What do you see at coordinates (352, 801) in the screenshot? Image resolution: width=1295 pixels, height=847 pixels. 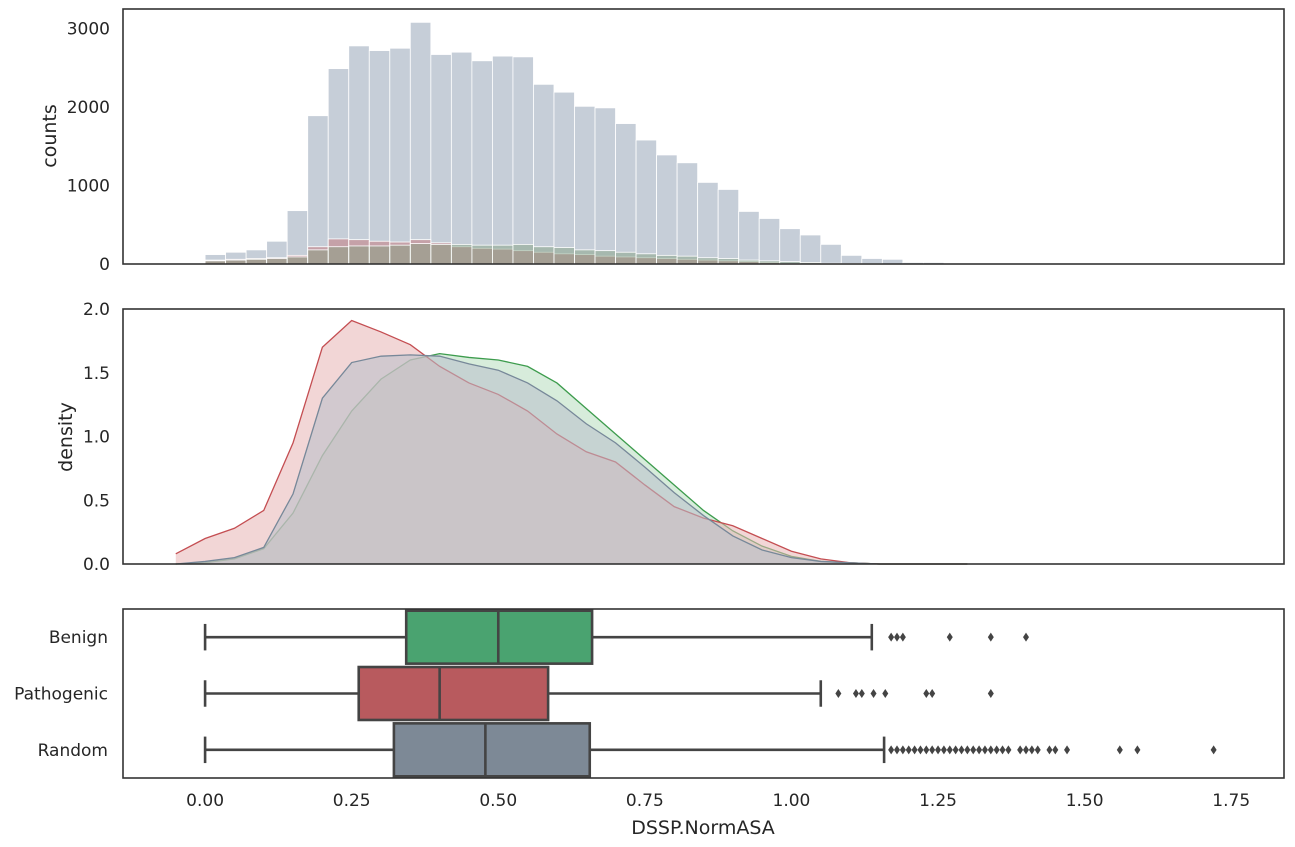 I see `x-tick: 0.25` at bounding box center [352, 801].